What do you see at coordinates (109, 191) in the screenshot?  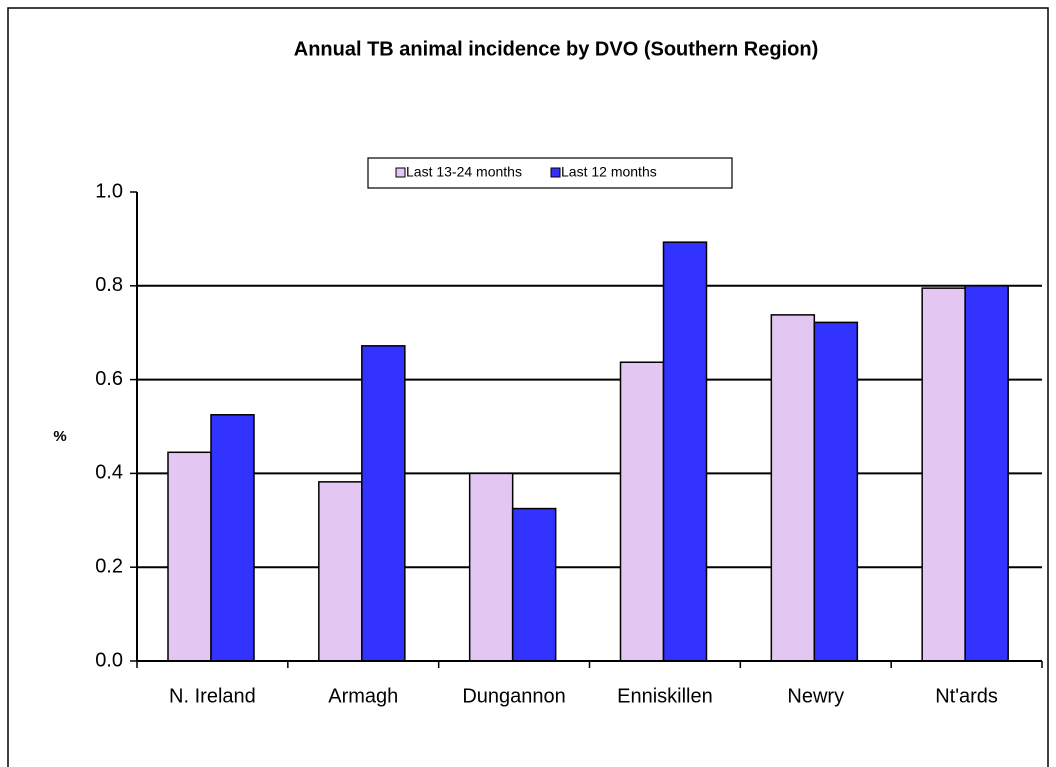 I see `y-tick-label: 1.0` at bounding box center [109, 191].